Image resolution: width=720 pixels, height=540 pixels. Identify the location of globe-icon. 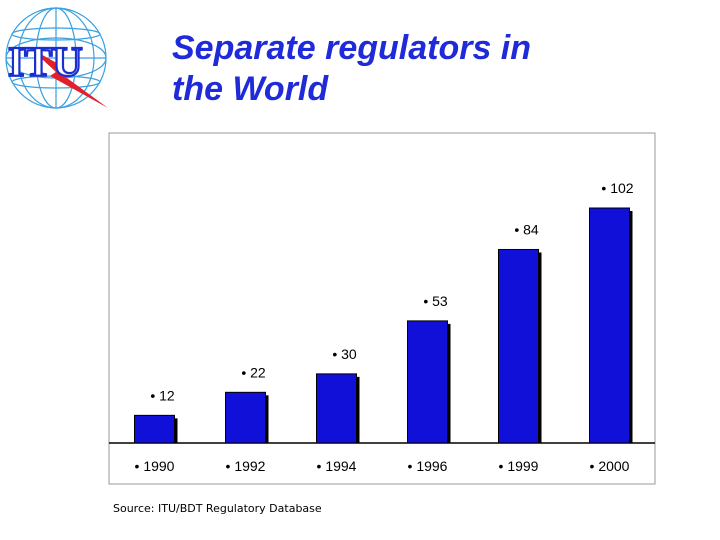
(56, 58).